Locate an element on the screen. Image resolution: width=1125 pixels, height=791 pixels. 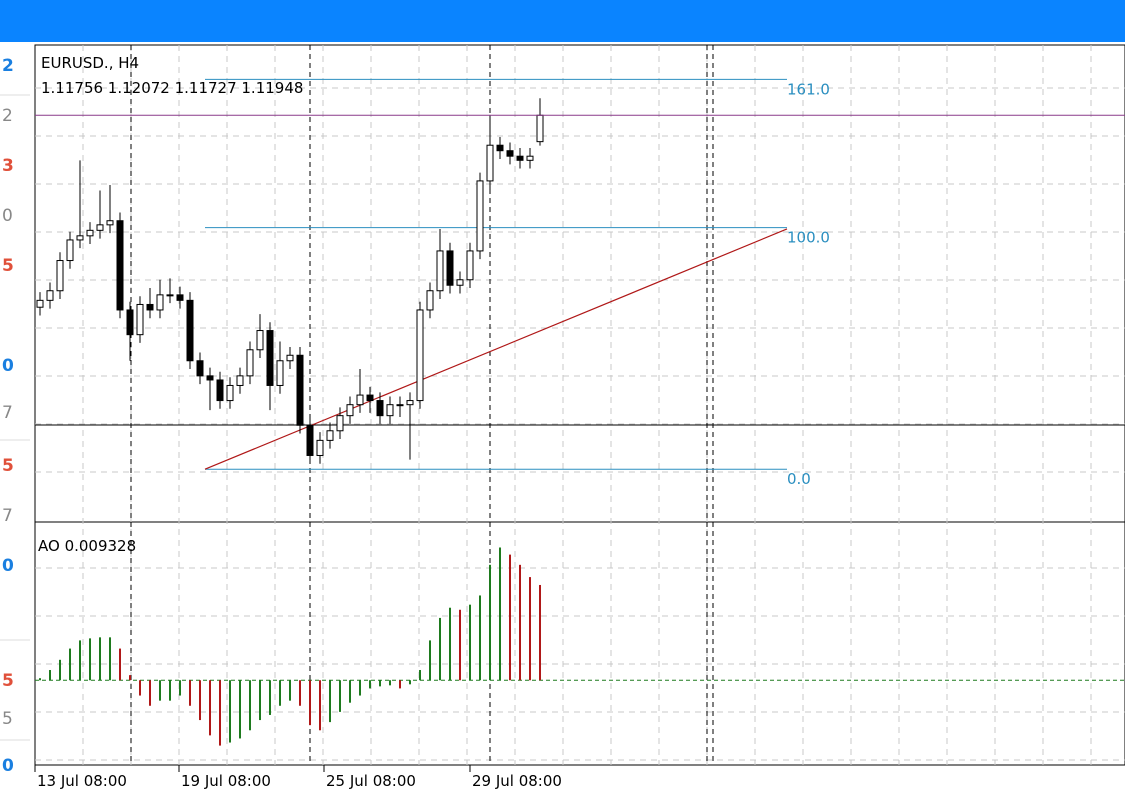
ohlc-text: 1.11756 1.12072 1.11727 1.11948 is located at coordinates (172, 88).